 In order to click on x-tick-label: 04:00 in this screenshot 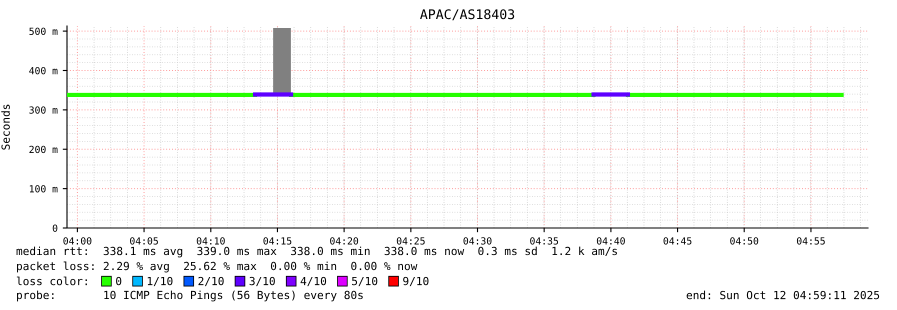, I will do `click(77, 241)`.